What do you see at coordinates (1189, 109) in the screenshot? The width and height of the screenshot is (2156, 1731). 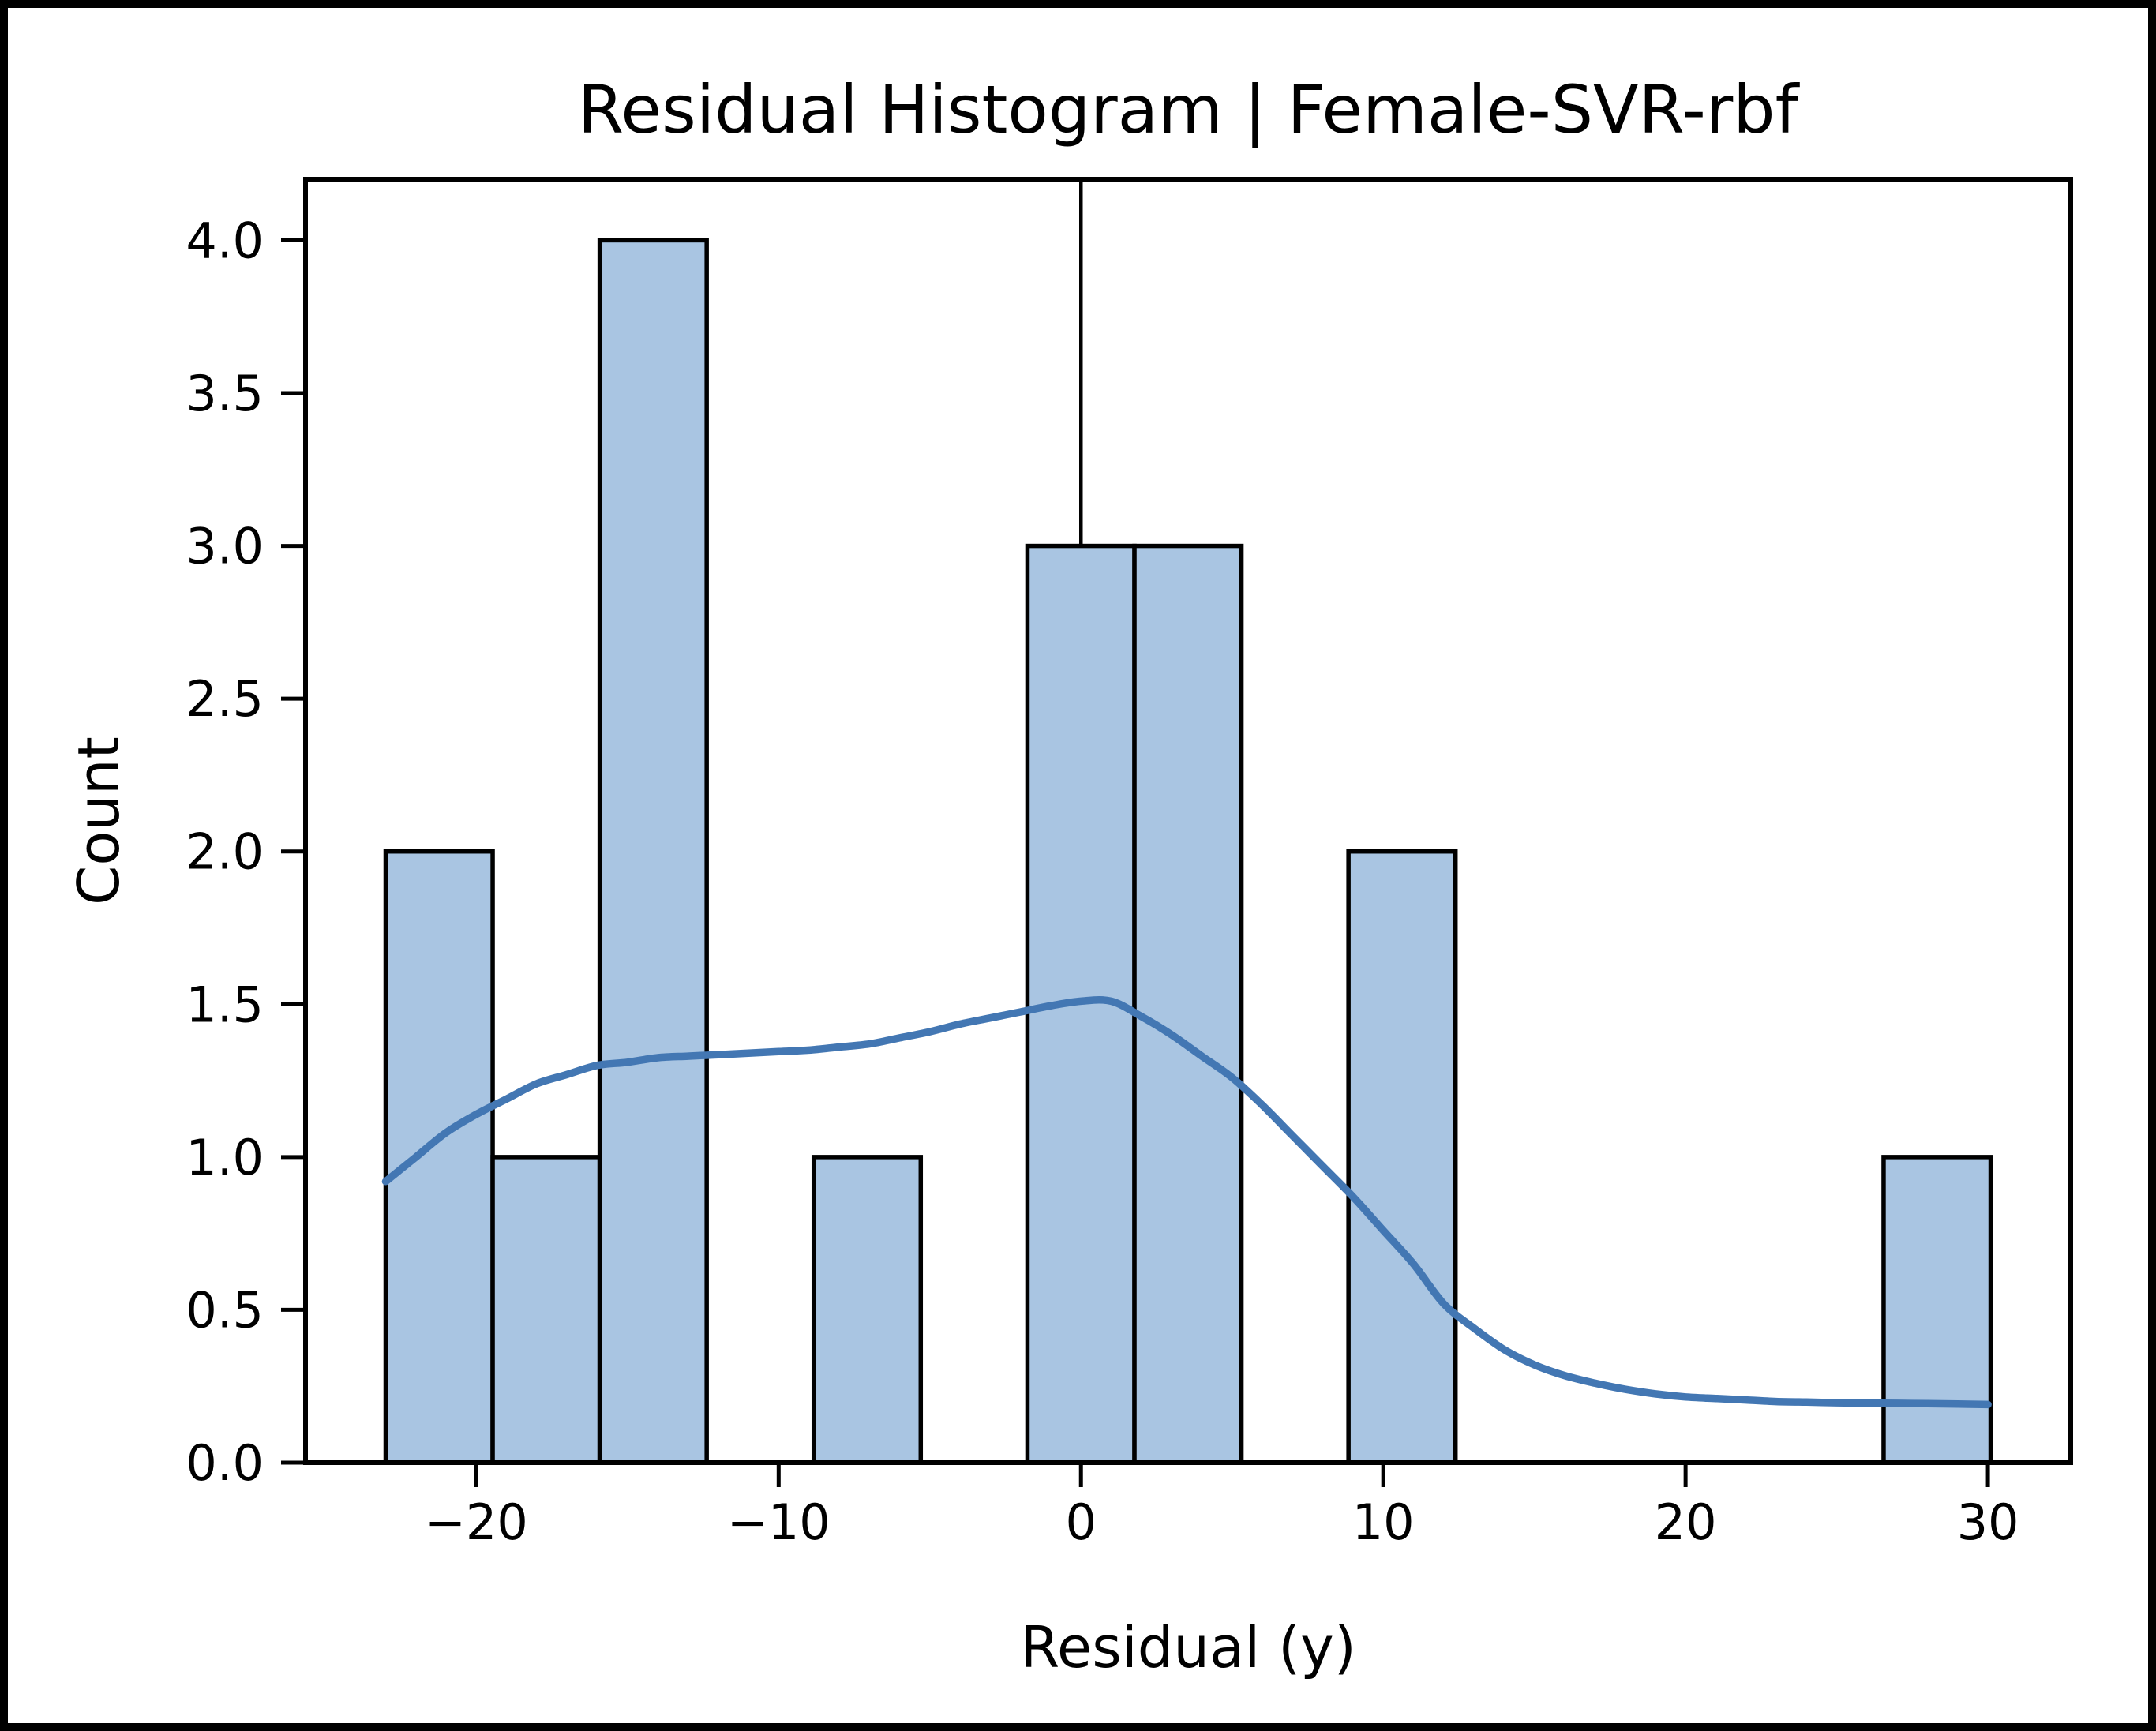 I see `chart-title: Residual Histogram | Female-SVR-rbf` at bounding box center [1189, 109].